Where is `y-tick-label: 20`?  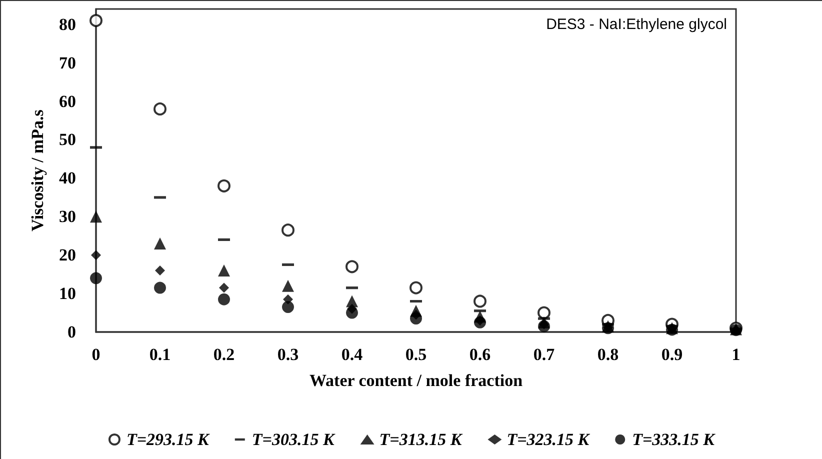 y-tick-label: 20 is located at coordinates (67, 255).